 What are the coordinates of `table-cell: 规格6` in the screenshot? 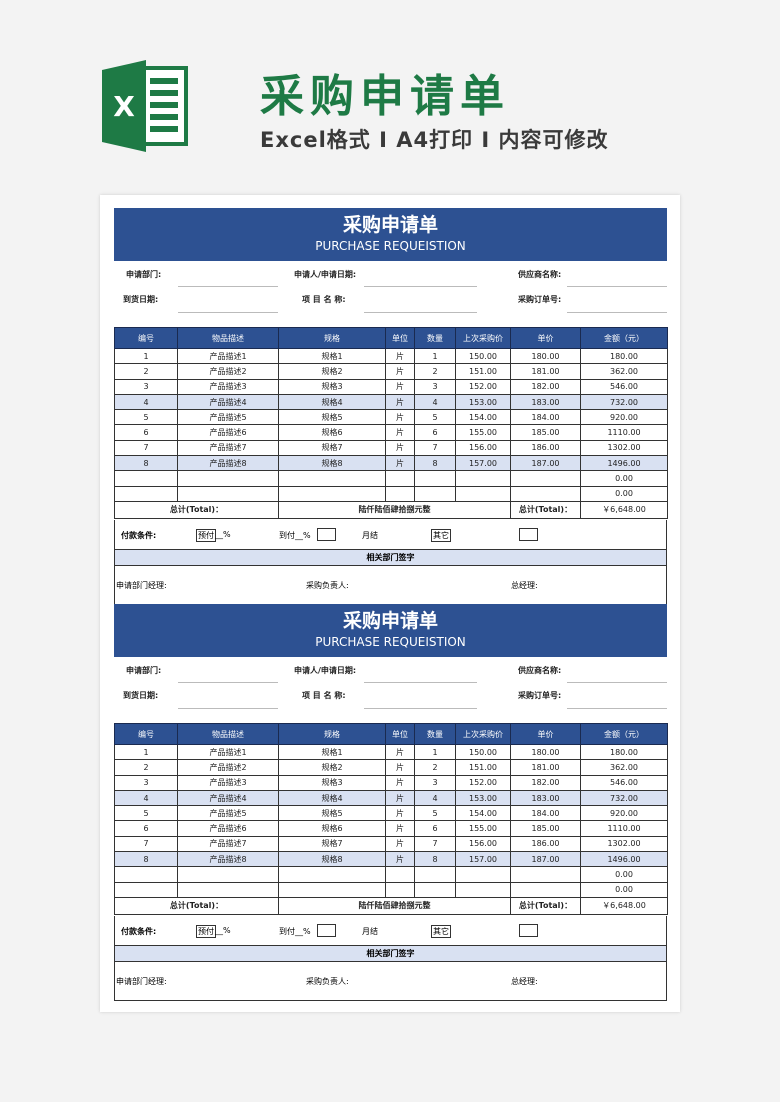 It's located at (332, 432).